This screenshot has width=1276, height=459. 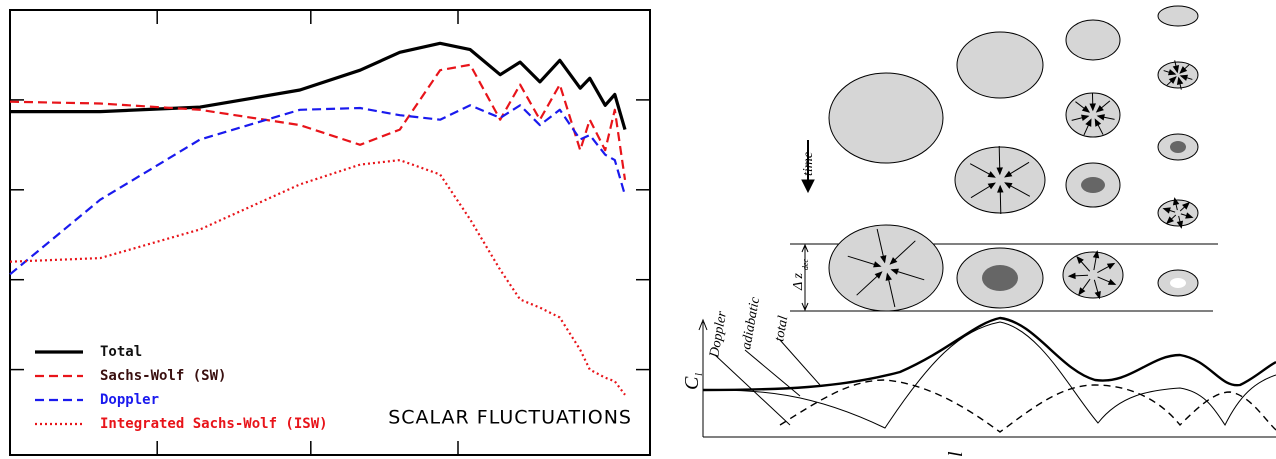 I want to click on x-axis-label: l, so click(x=956, y=454).